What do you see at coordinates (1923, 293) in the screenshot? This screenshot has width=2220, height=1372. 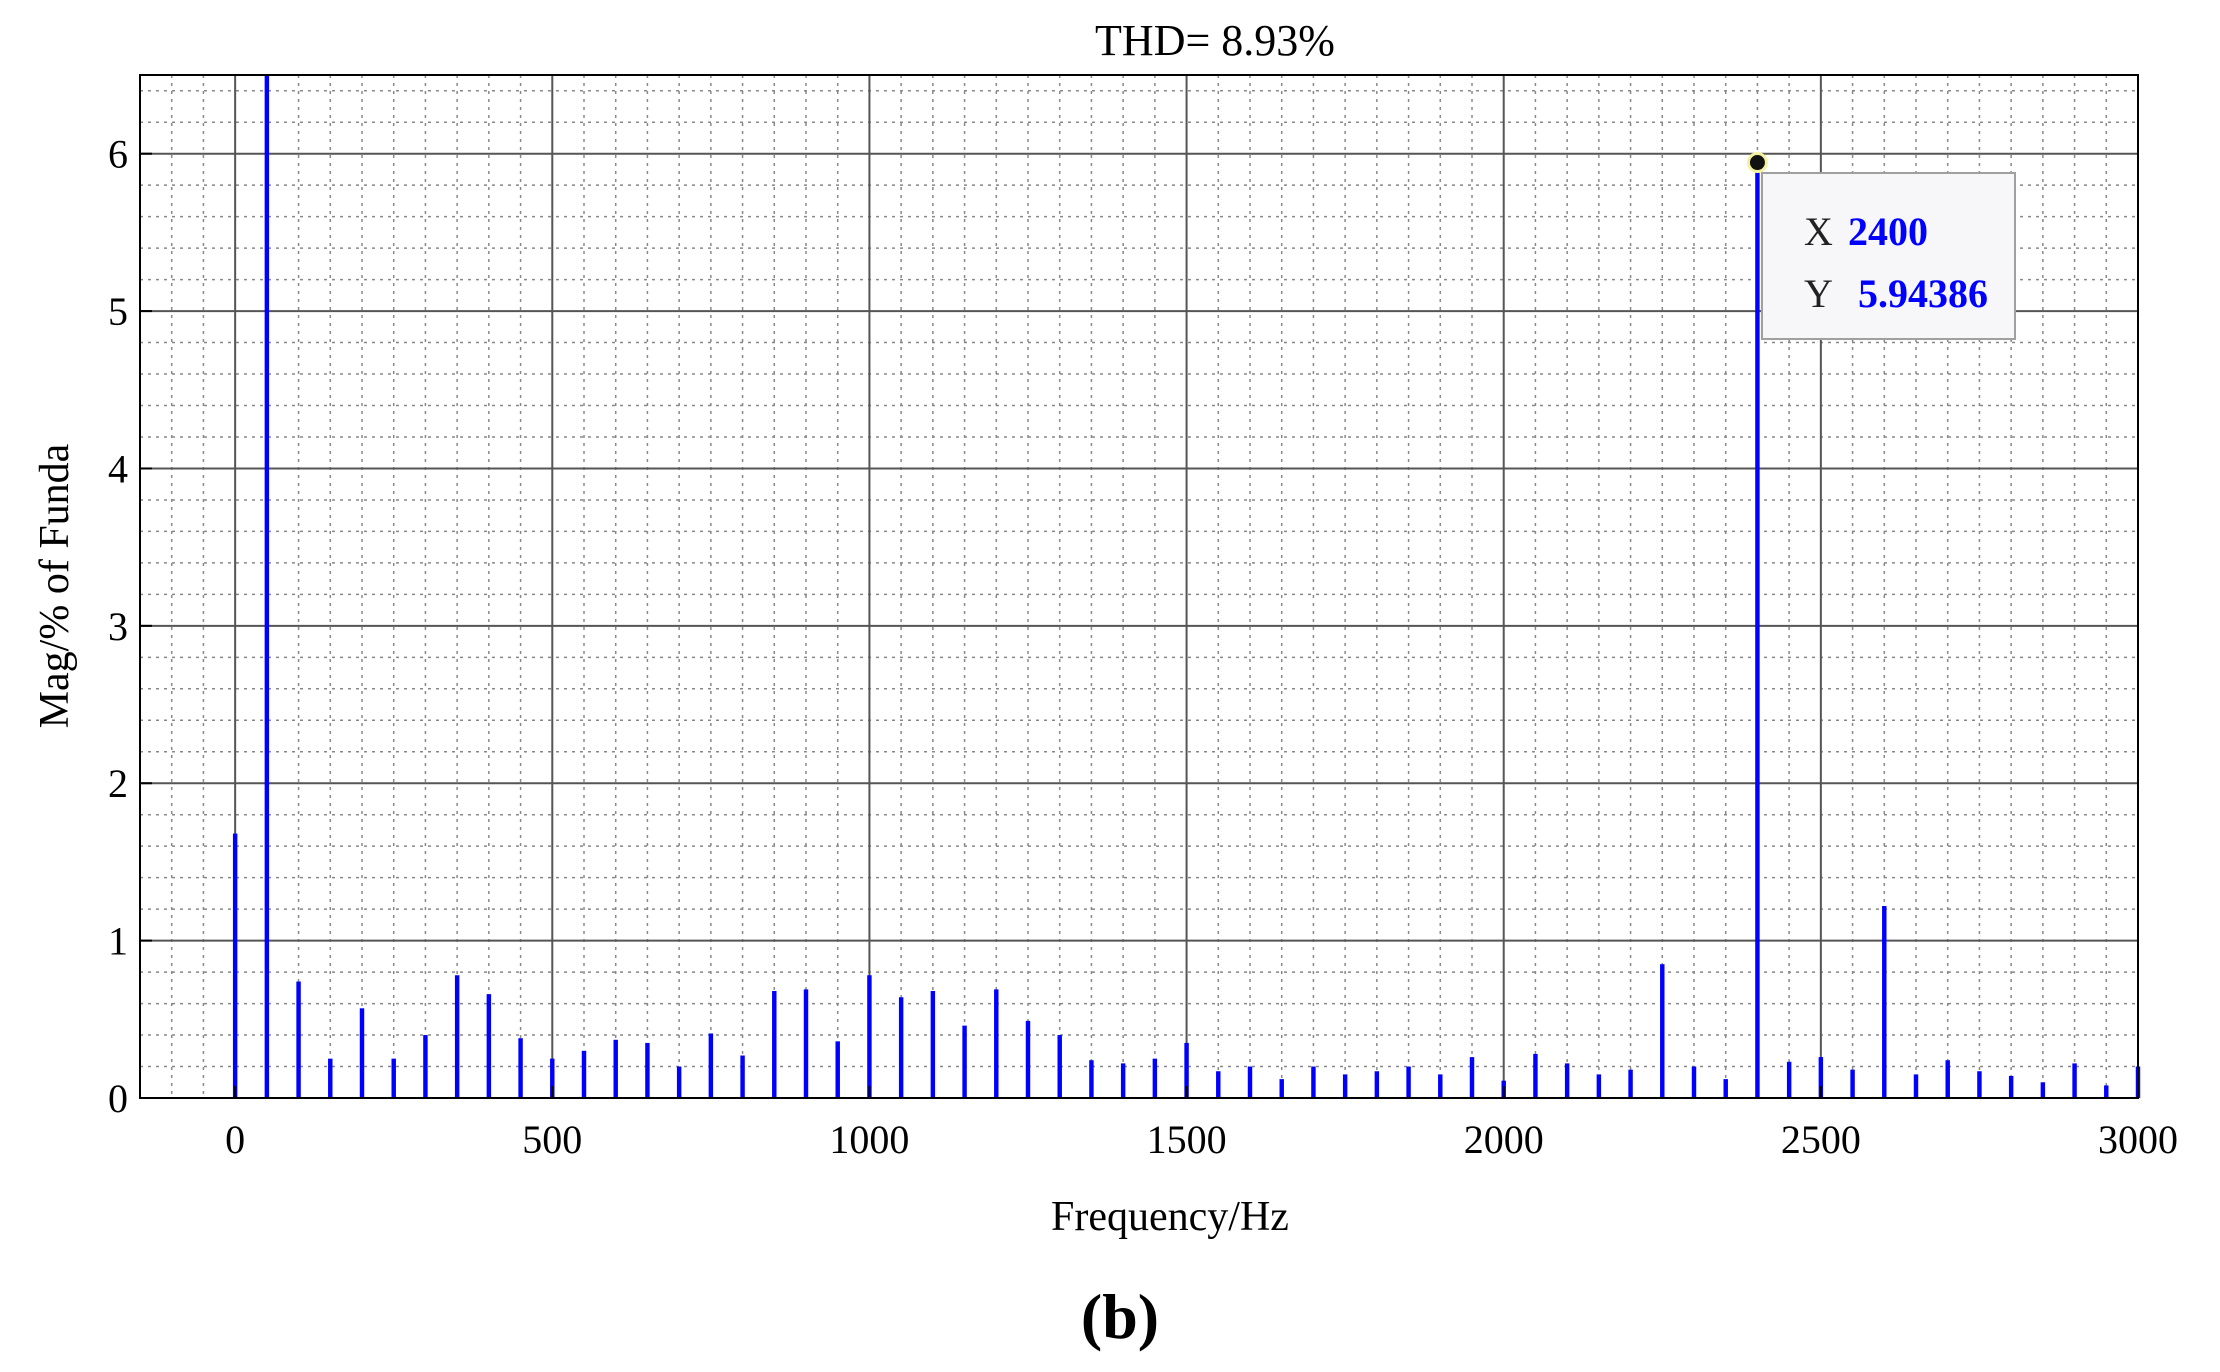 I see `data-tip-y-value: 5.94386` at bounding box center [1923, 293].